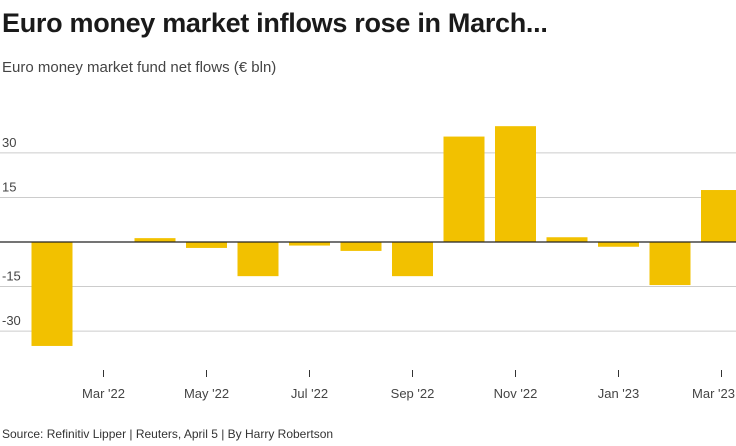  Describe the element at coordinates (9, 142) in the screenshot. I see `y-tick-label: 30` at that location.